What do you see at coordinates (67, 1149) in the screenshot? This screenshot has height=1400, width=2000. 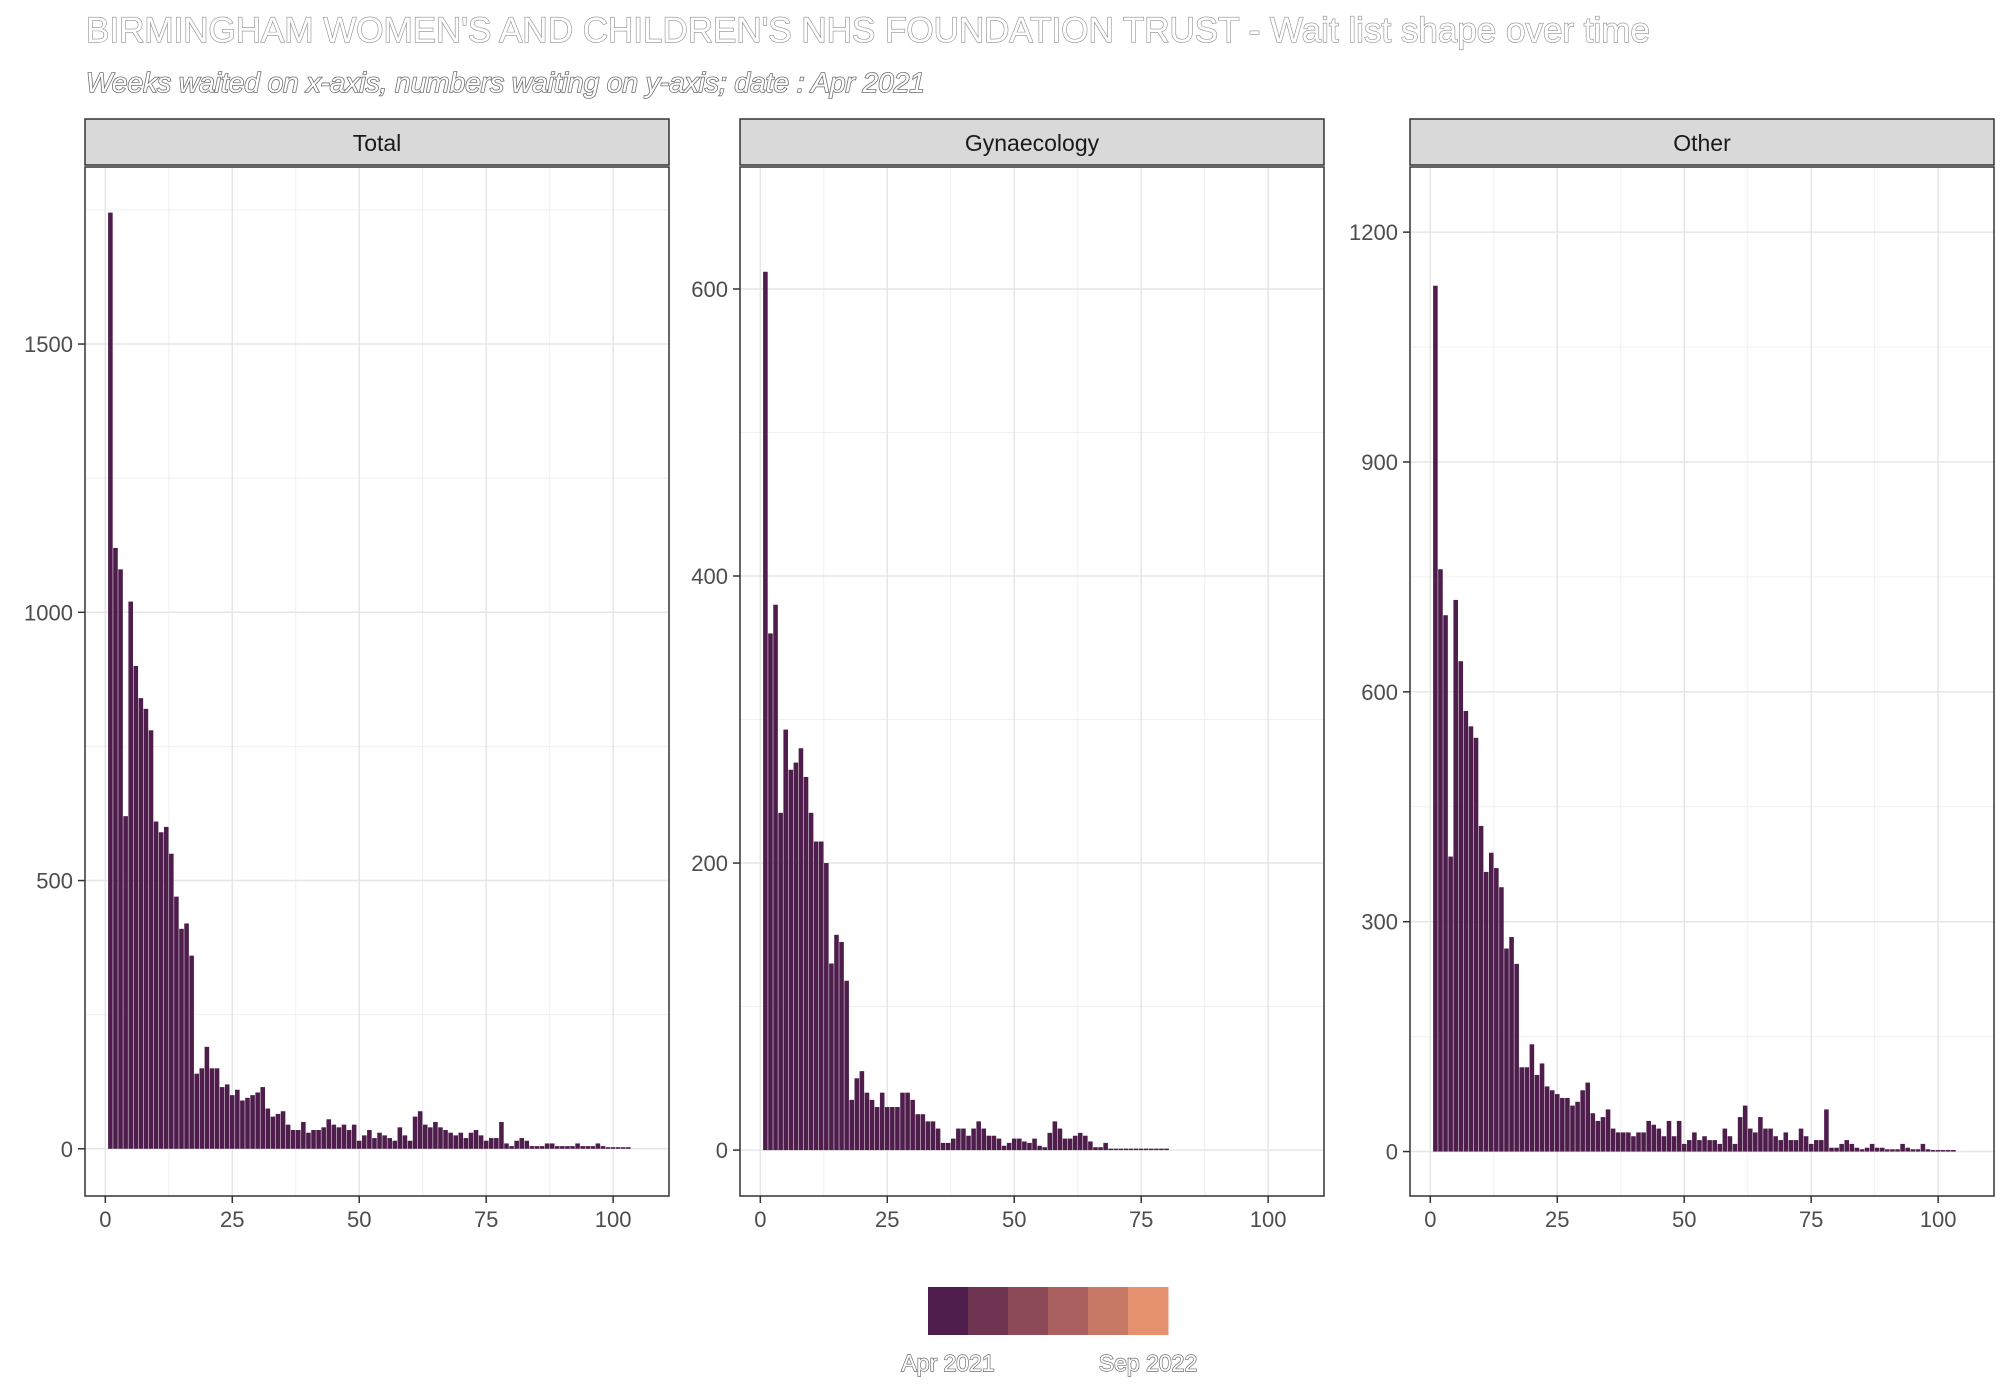 I see `y-tick-label: 0` at bounding box center [67, 1149].